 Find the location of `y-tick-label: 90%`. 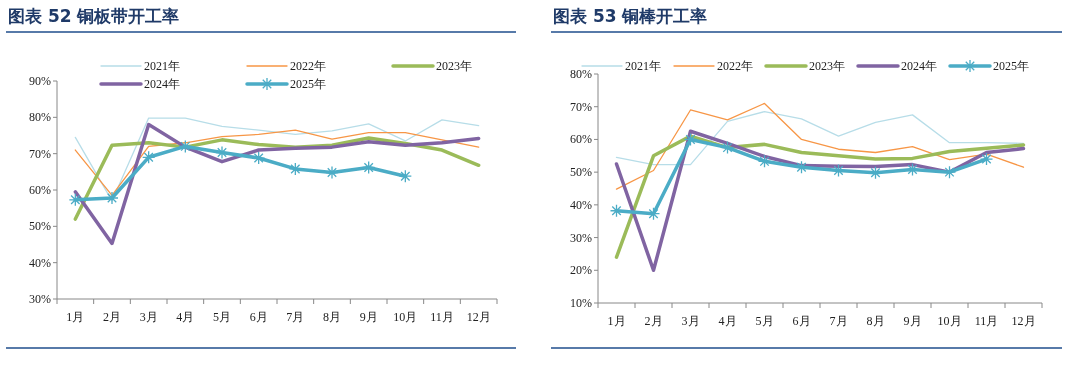

y-tick-label: 90% is located at coordinates (40, 81).